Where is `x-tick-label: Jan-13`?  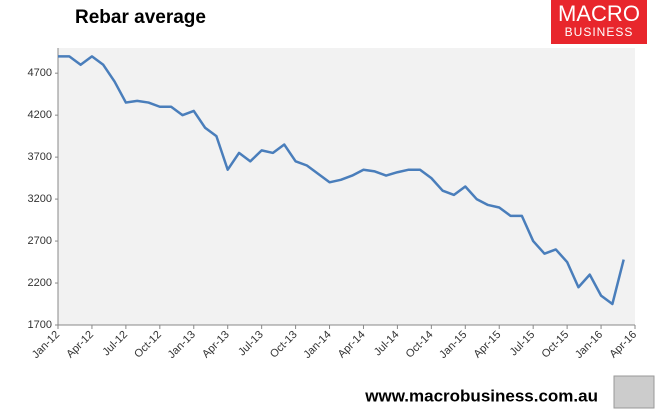 x-tick-label: Jan-13 is located at coordinates (182, 345).